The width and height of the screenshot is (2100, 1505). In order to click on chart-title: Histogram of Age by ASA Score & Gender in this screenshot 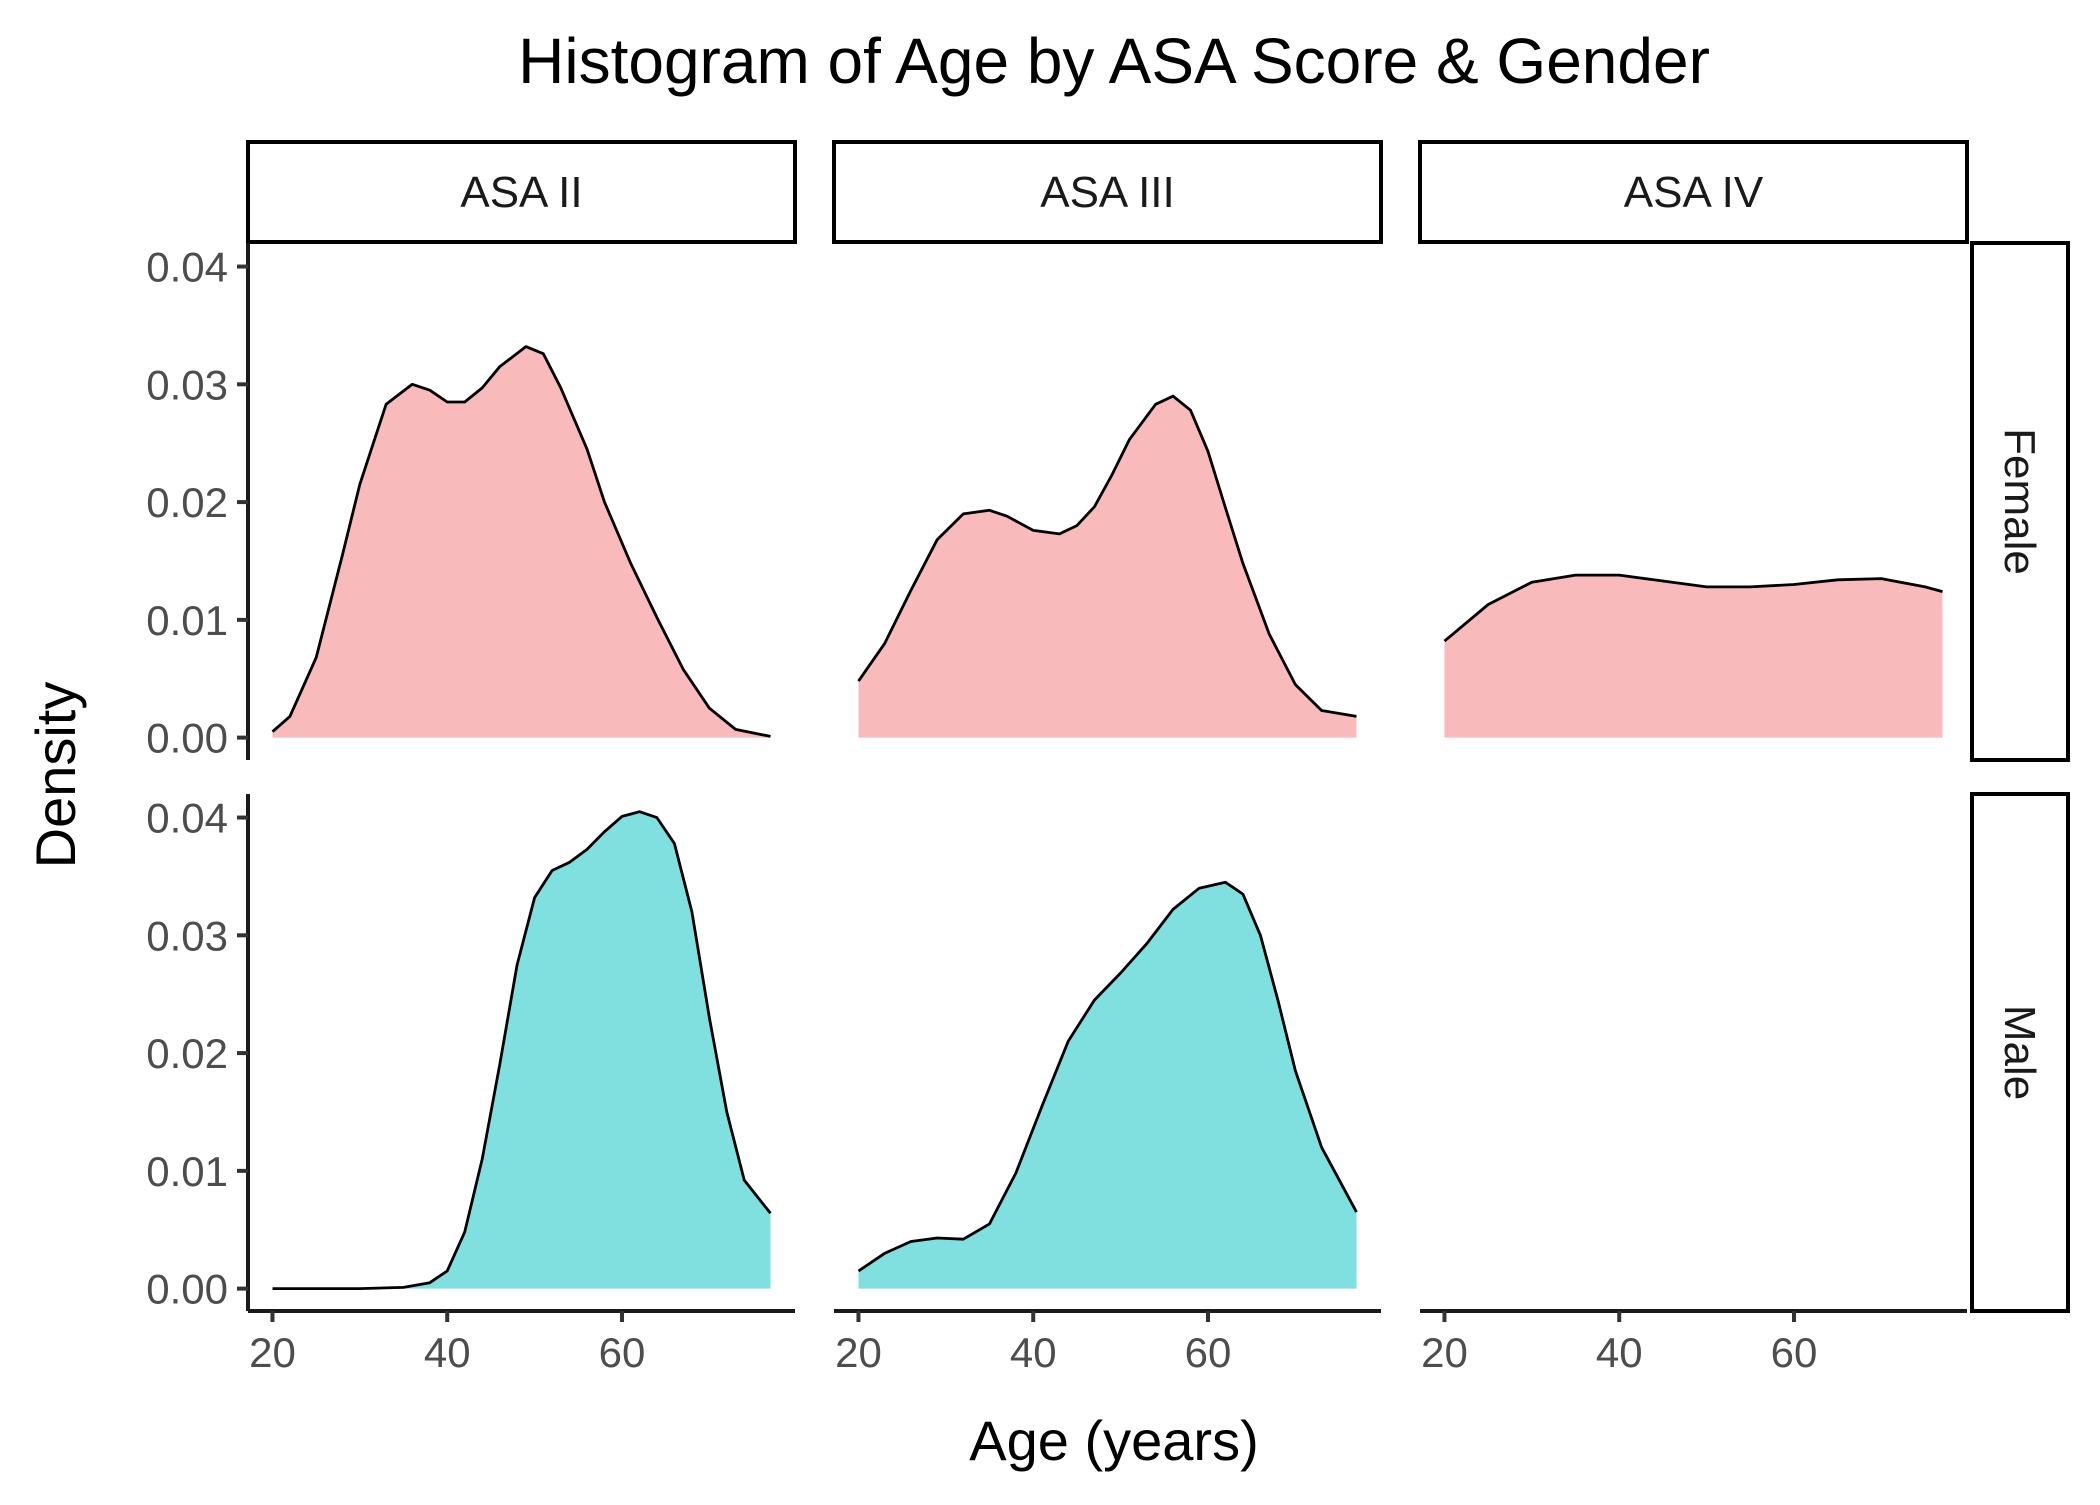, I will do `click(1114, 61)`.